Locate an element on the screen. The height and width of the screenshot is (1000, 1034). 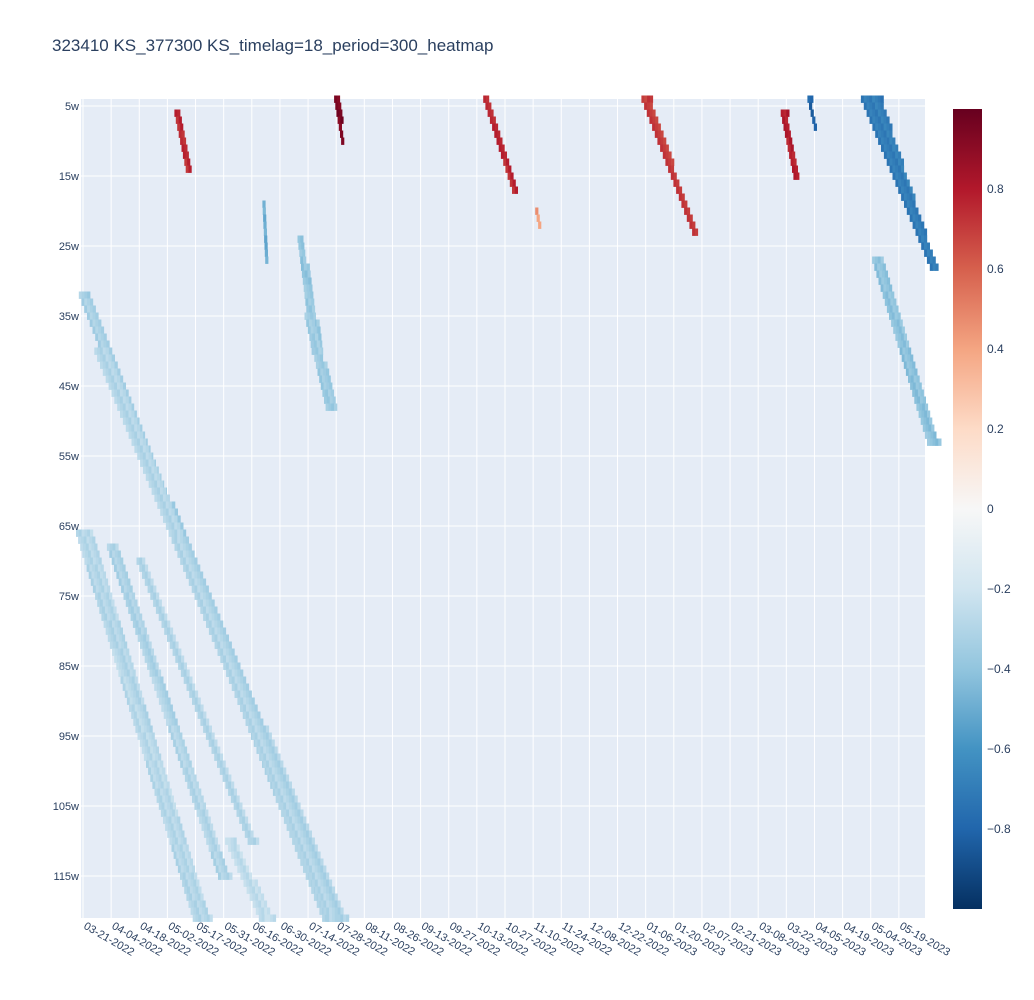
y-tick-label: 35w is located at coordinates (69, 317).